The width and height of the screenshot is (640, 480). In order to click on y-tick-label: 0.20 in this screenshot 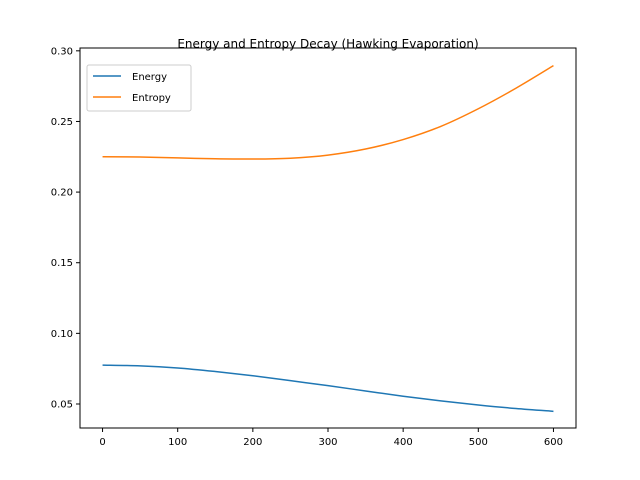, I will do `click(62, 193)`.